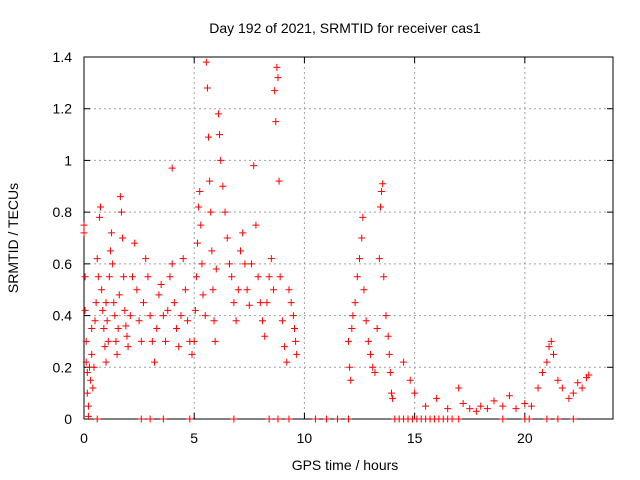 The width and height of the screenshot is (640, 480). I want to click on x-tick-label: 15, so click(415, 438).